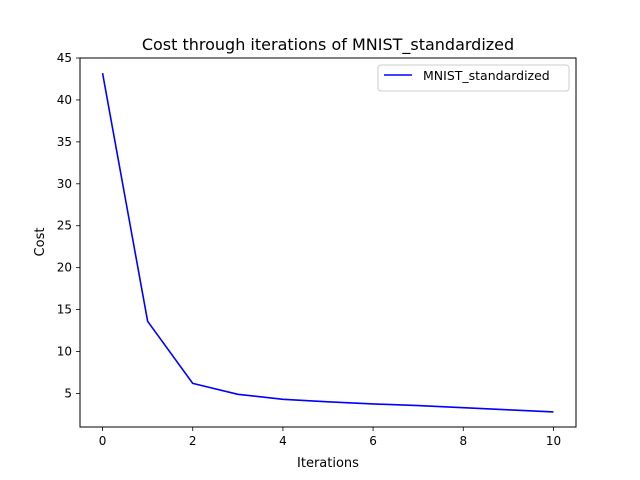 Image resolution: width=640 pixels, height=480 pixels. I want to click on legend-box, so click(473, 78).